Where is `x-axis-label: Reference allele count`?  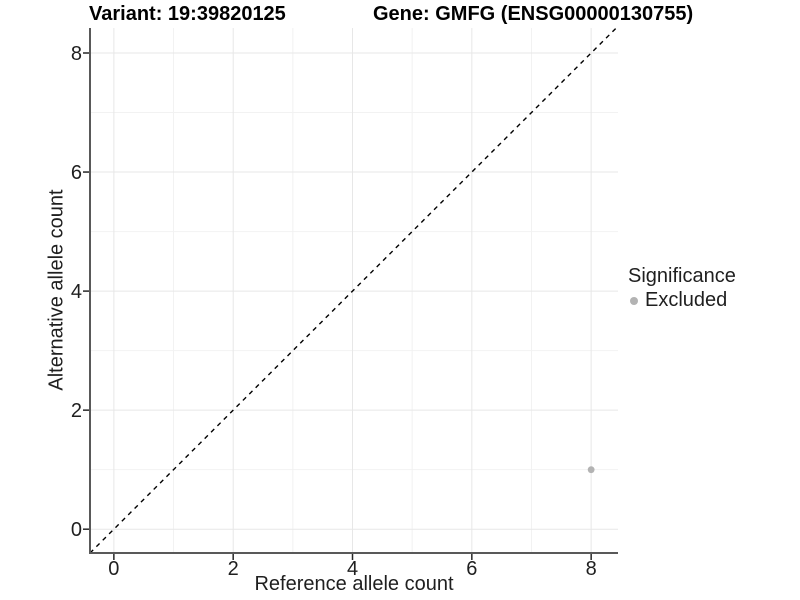 x-axis-label: Reference allele count is located at coordinates (354, 584).